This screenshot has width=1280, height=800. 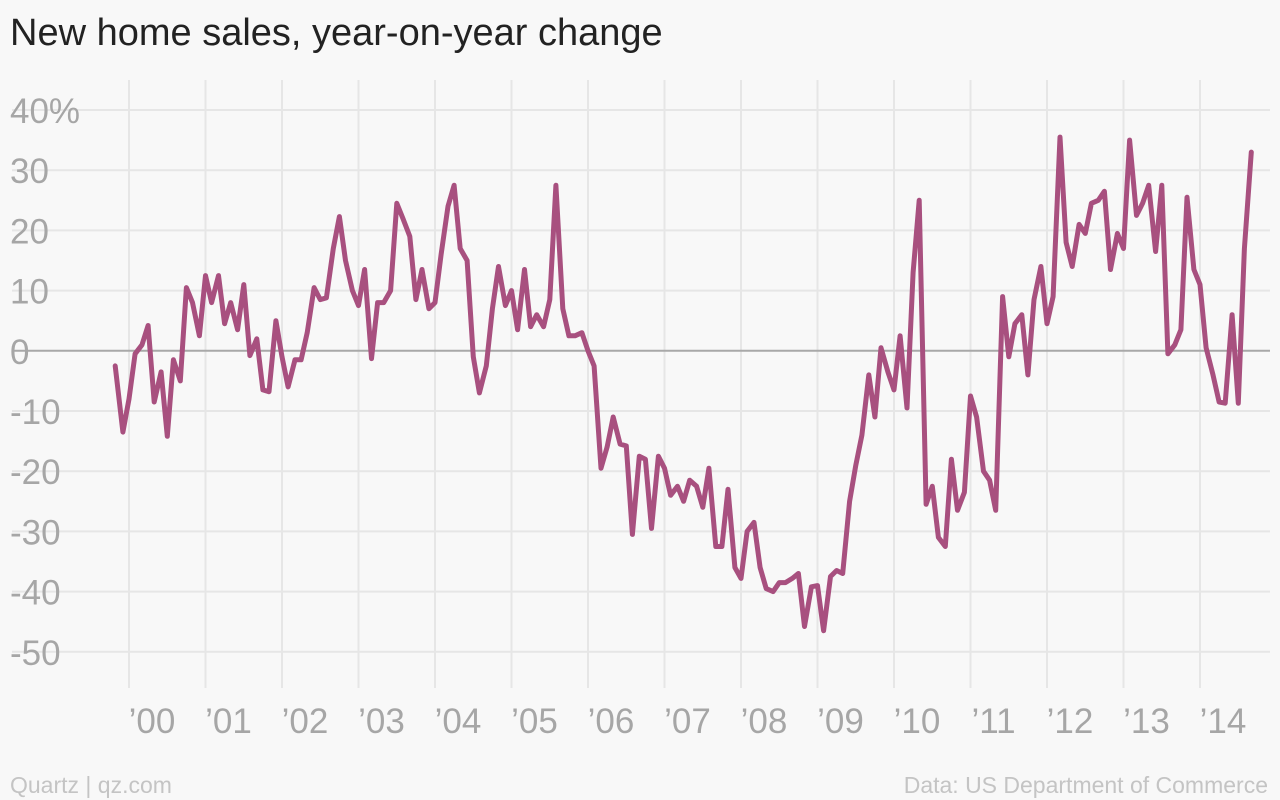 I want to click on x-tick-label: ’13, so click(x=1146, y=721).